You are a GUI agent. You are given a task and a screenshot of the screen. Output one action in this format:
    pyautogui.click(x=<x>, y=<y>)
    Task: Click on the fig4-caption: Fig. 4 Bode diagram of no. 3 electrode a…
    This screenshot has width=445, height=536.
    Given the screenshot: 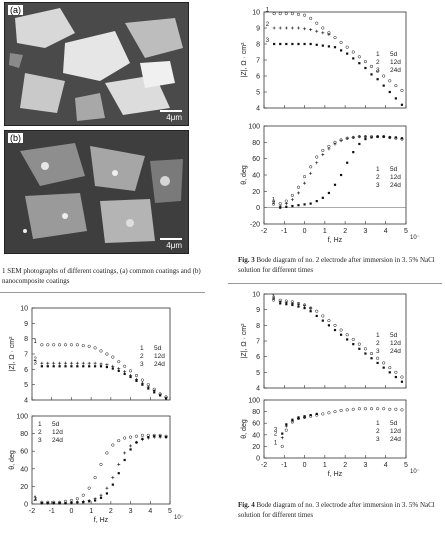 What is the action you would take?
    pyautogui.click(x=340, y=510)
    